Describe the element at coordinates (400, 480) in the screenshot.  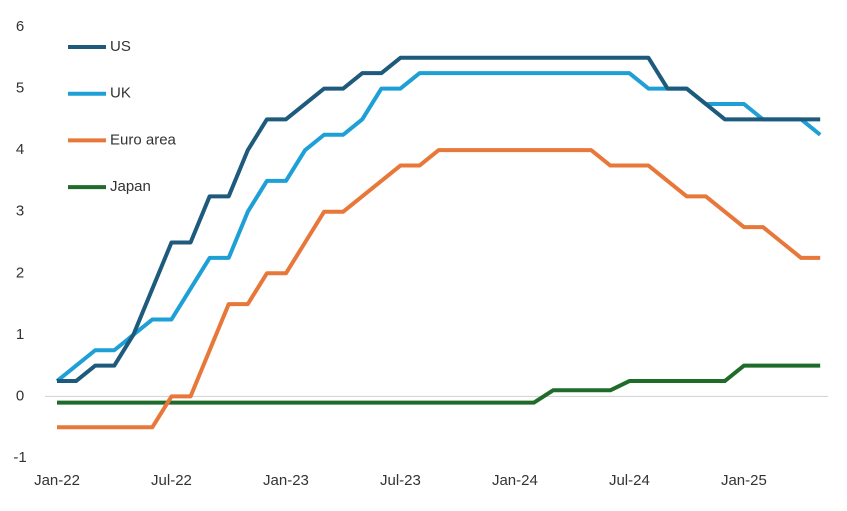
I see `x-tick-label: Jul-23` at that location.